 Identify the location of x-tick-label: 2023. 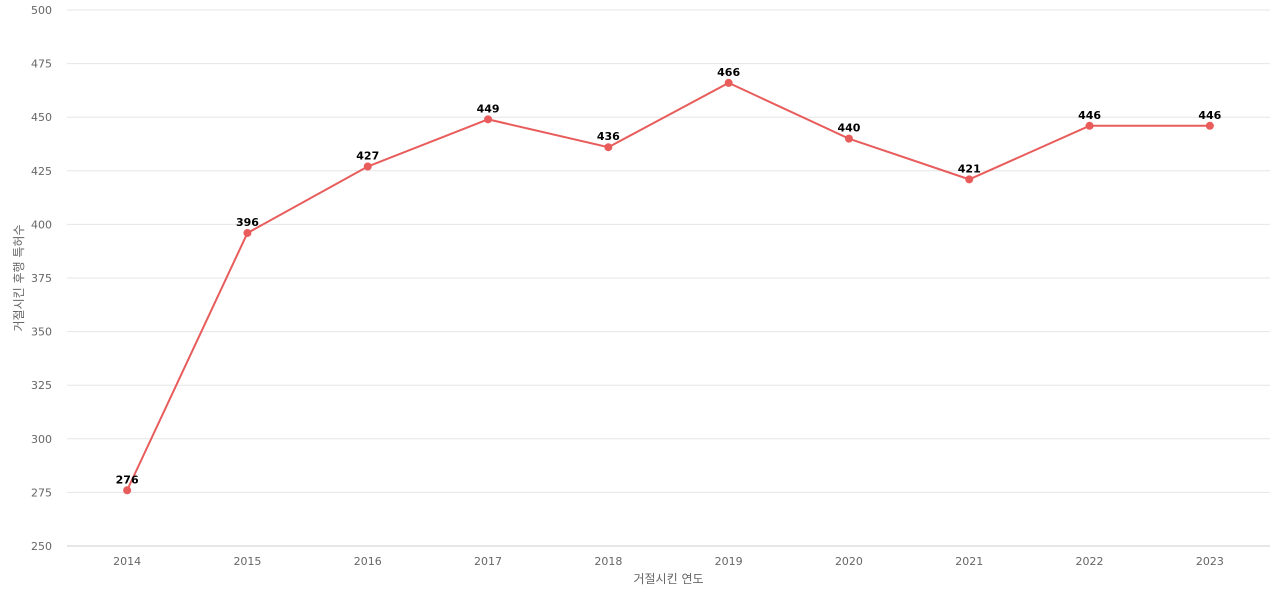
(1210, 561).